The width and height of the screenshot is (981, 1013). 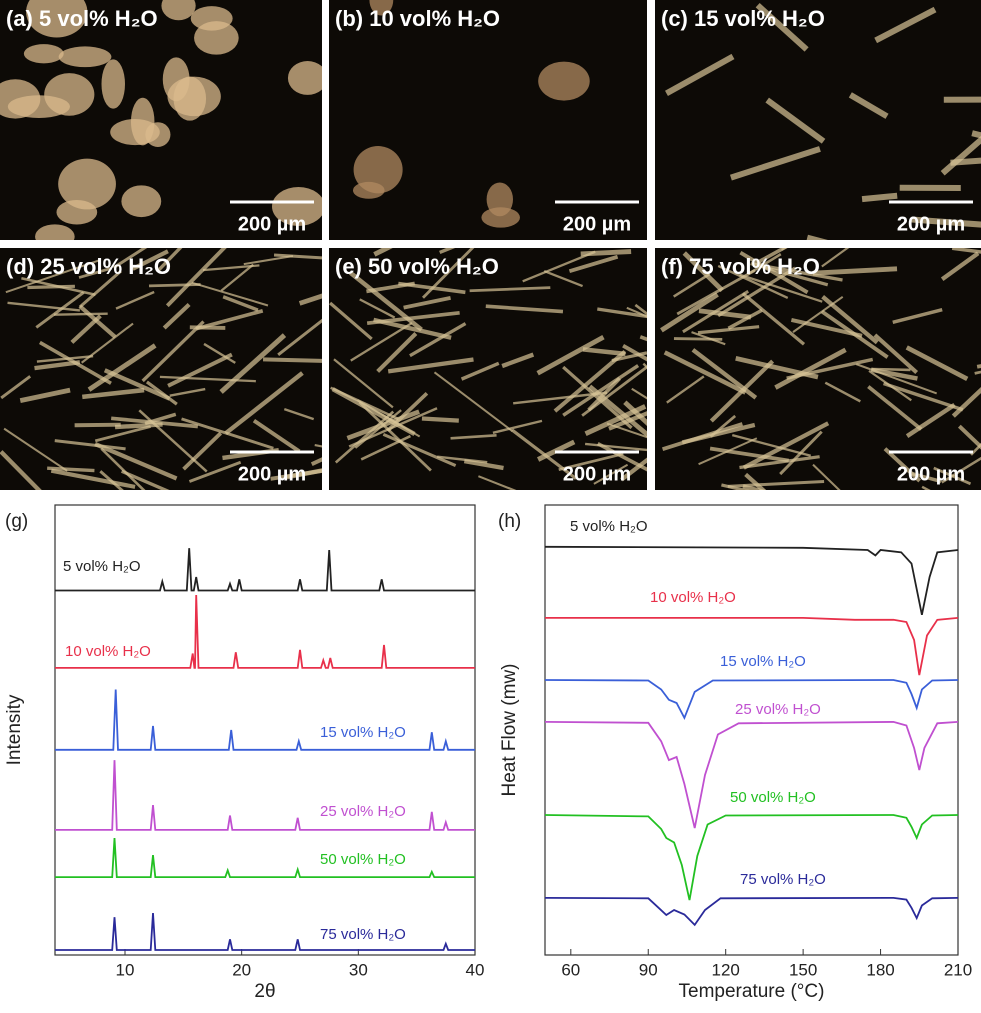 What do you see at coordinates (88, 266) in the screenshot?
I see `panel-label: (d) 25 vol% H₂O` at bounding box center [88, 266].